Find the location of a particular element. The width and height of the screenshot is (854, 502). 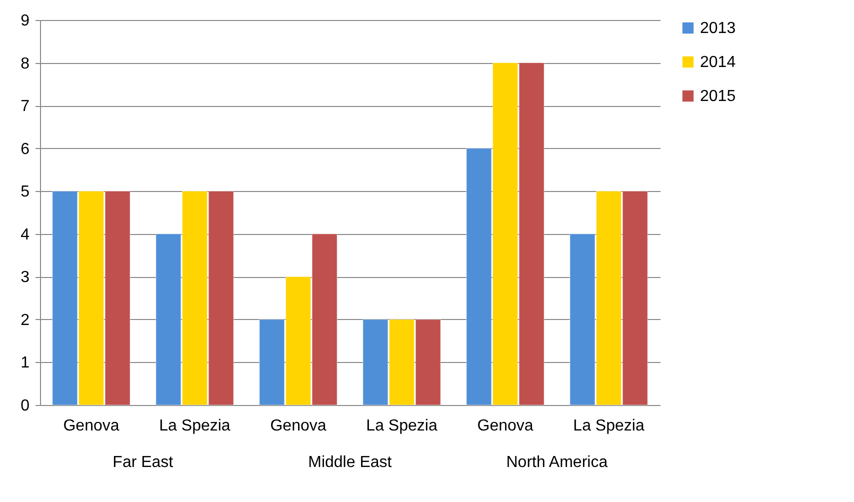

y-tick-label: 1 is located at coordinates (25, 363).